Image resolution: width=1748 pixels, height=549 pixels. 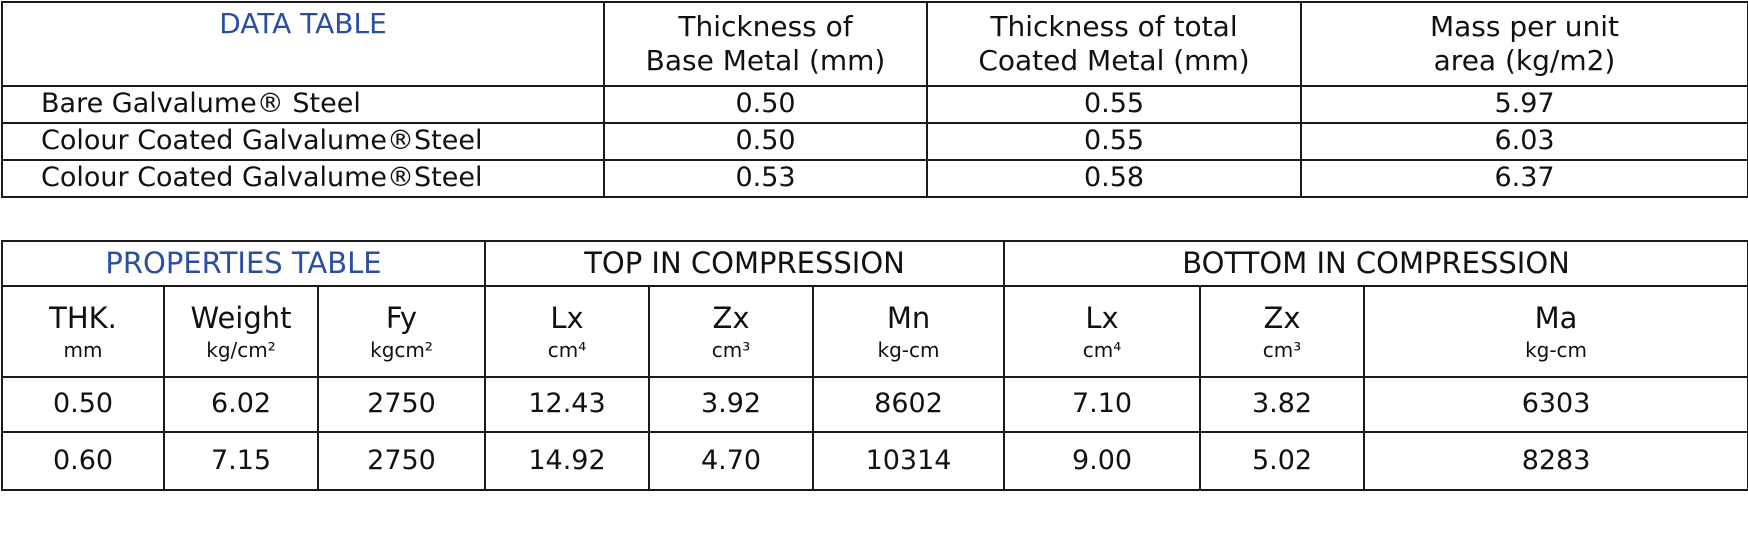 What do you see at coordinates (1524, 44) in the screenshot?
I see `column-header: Mass per unit area (kg/m2)` at bounding box center [1524, 44].